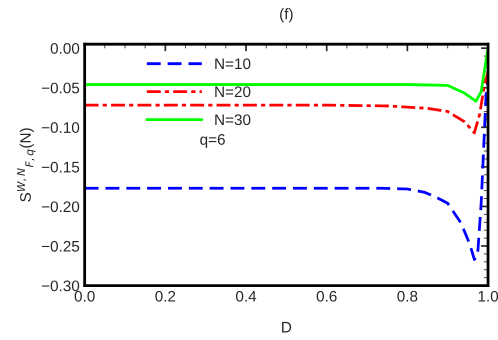  Describe the element at coordinates (212, 141) in the screenshot. I see `annotation: q=6` at that location.